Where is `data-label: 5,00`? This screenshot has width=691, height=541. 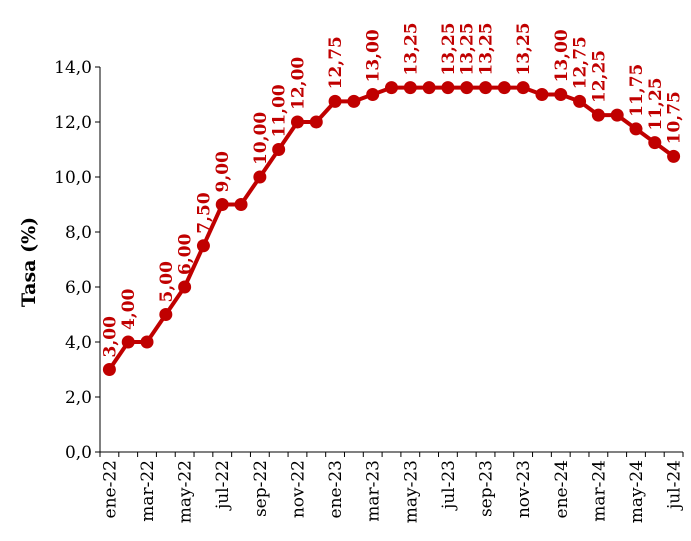
data-label: 5,00 is located at coordinates (167, 282).